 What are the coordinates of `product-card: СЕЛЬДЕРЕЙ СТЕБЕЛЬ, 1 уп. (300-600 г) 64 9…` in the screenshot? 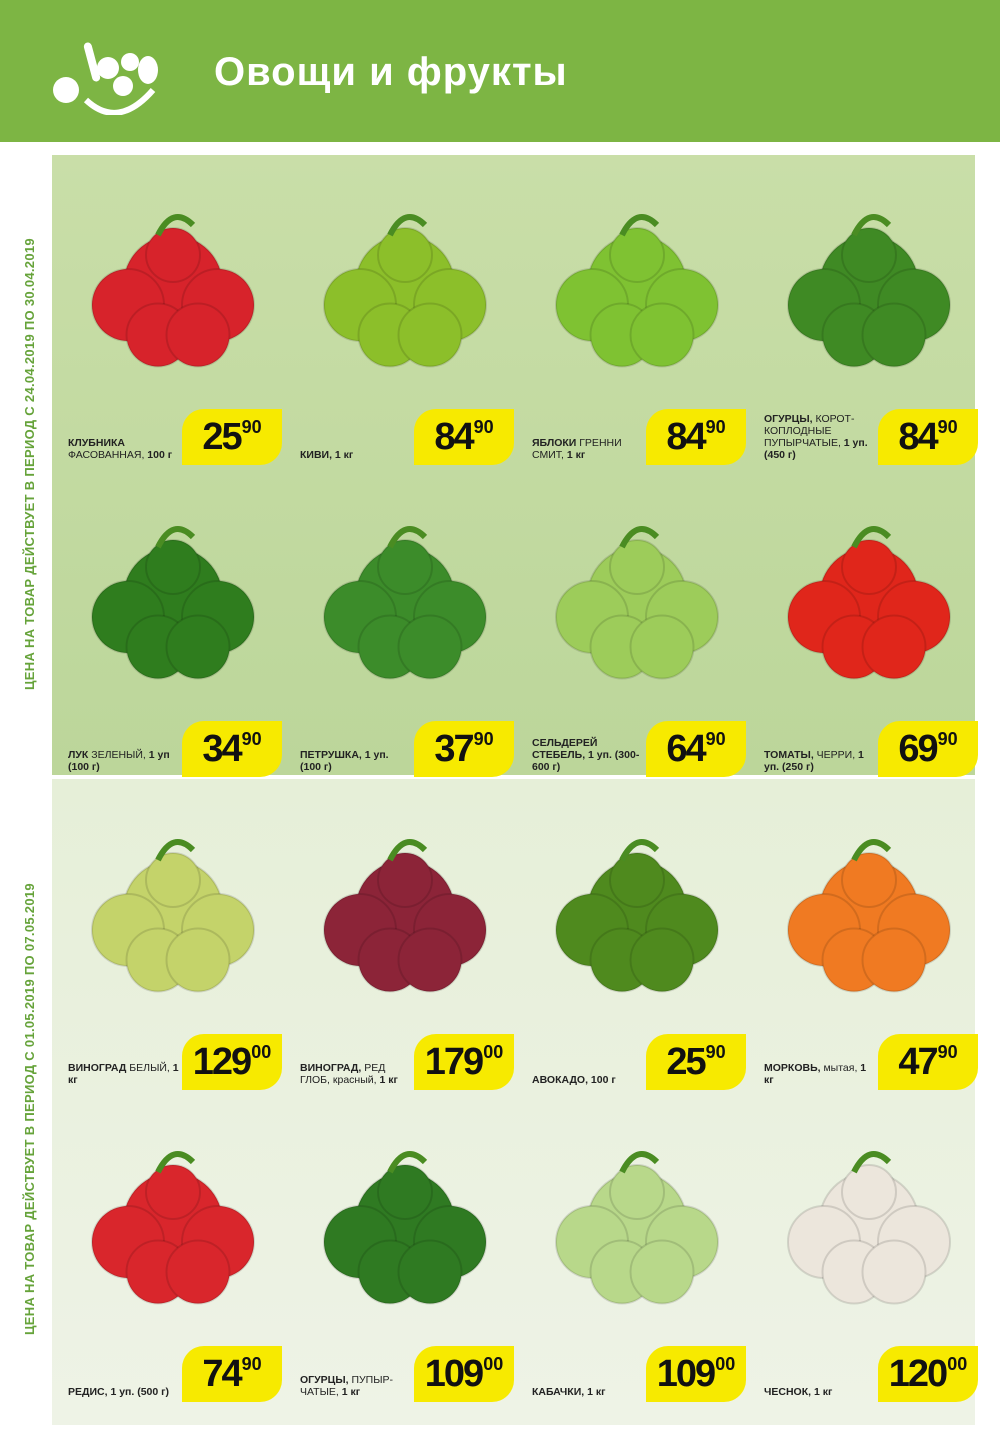 It's located at (637, 637).